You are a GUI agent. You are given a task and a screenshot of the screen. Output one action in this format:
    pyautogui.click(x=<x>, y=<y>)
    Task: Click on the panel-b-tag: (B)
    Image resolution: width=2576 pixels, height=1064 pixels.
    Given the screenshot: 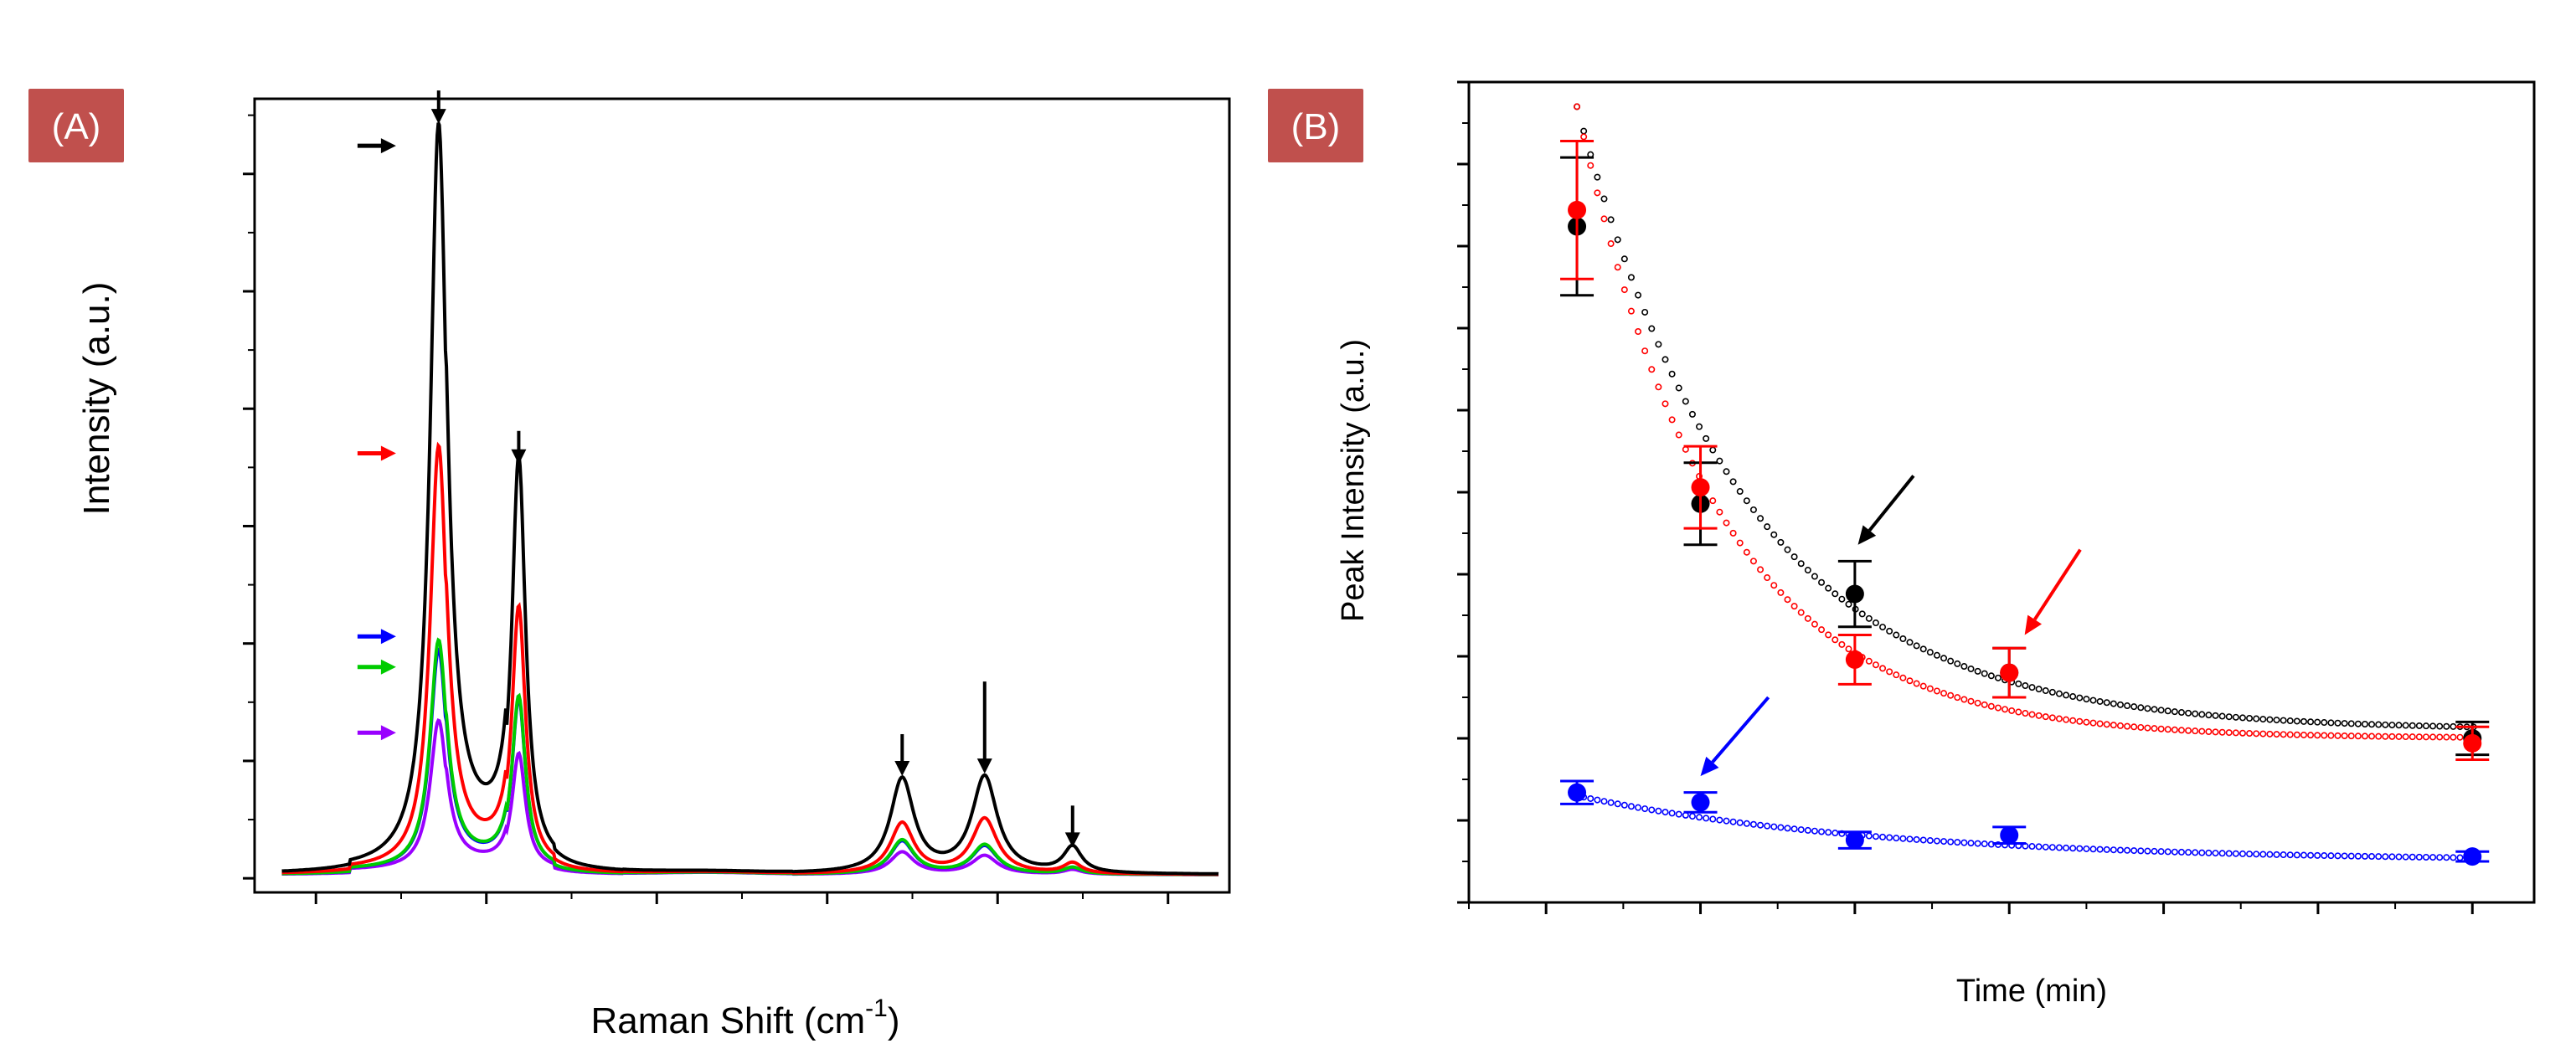 What is the action you would take?
    pyautogui.click(x=1316, y=125)
    